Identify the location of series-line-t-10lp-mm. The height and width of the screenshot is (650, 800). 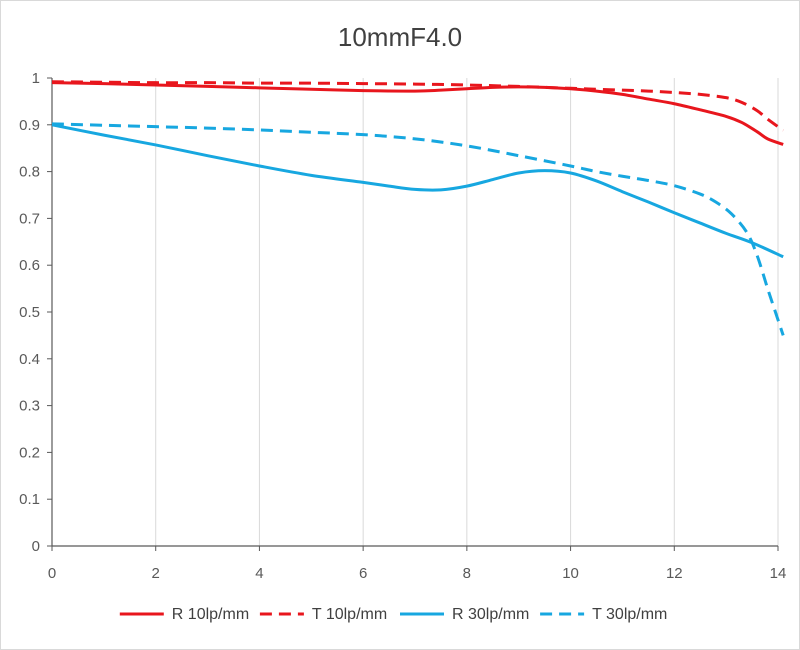
(418, 106).